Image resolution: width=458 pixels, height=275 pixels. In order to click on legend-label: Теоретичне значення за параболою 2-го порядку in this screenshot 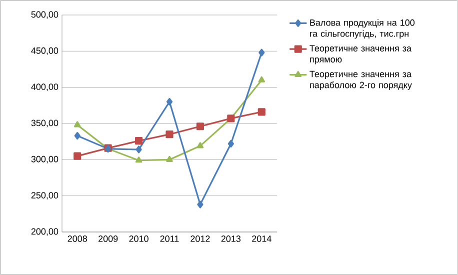, I will do `click(361, 80)`.